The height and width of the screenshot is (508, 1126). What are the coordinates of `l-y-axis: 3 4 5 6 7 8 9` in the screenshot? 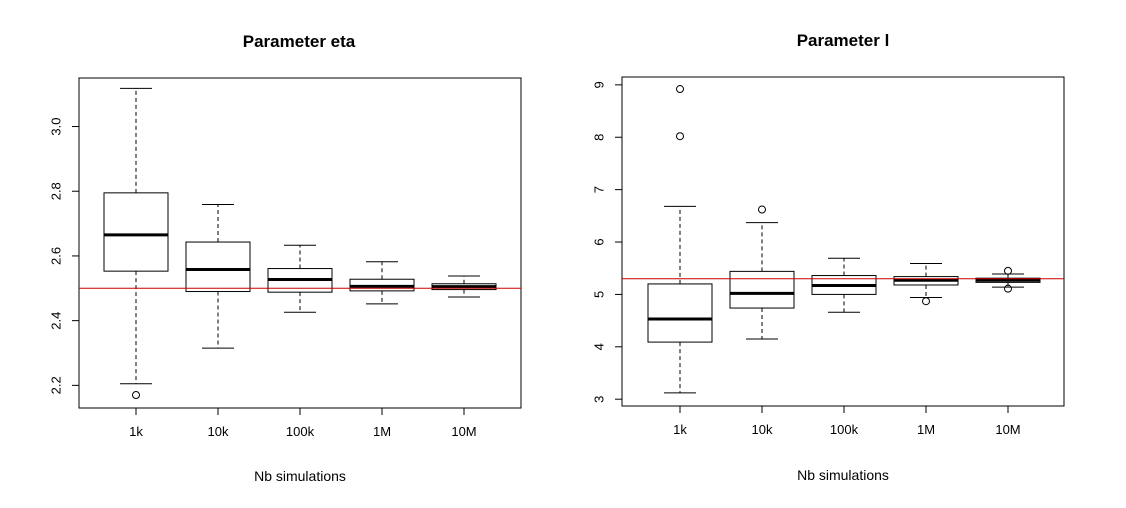 It's located at (607, 242).